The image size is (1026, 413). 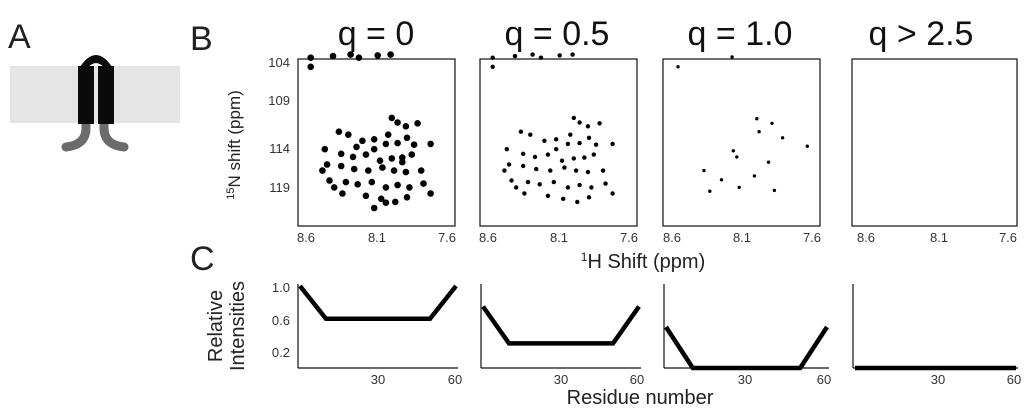 I want to click on protein-tail-right, so click(x=114, y=132).